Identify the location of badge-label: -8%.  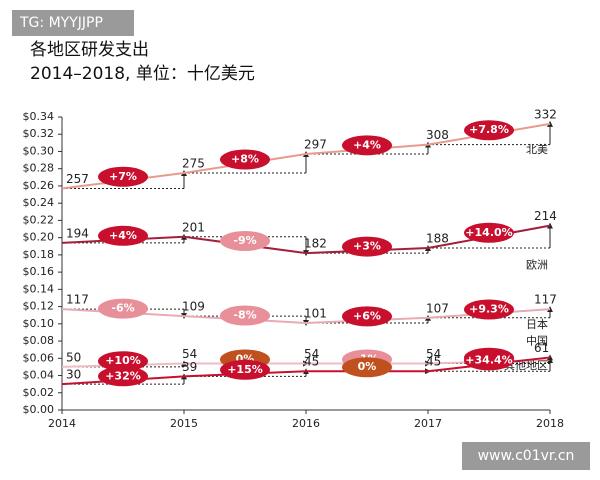
(244, 315).